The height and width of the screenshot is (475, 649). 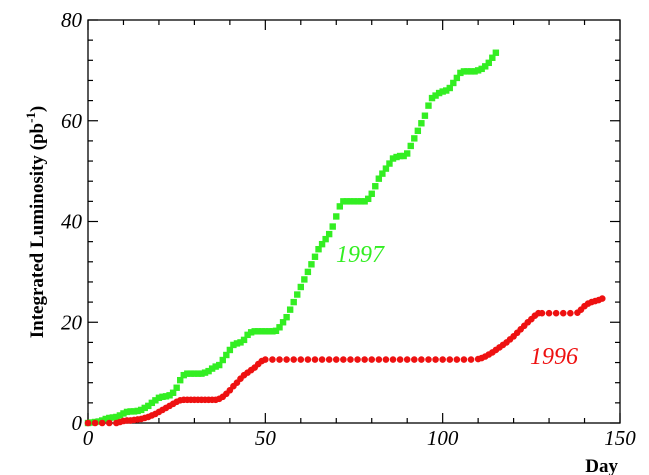 What do you see at coordinates (30, 117) in the screenshot?
I see `y-axis-title-superscript: -1` at bounding box center [30, 117].